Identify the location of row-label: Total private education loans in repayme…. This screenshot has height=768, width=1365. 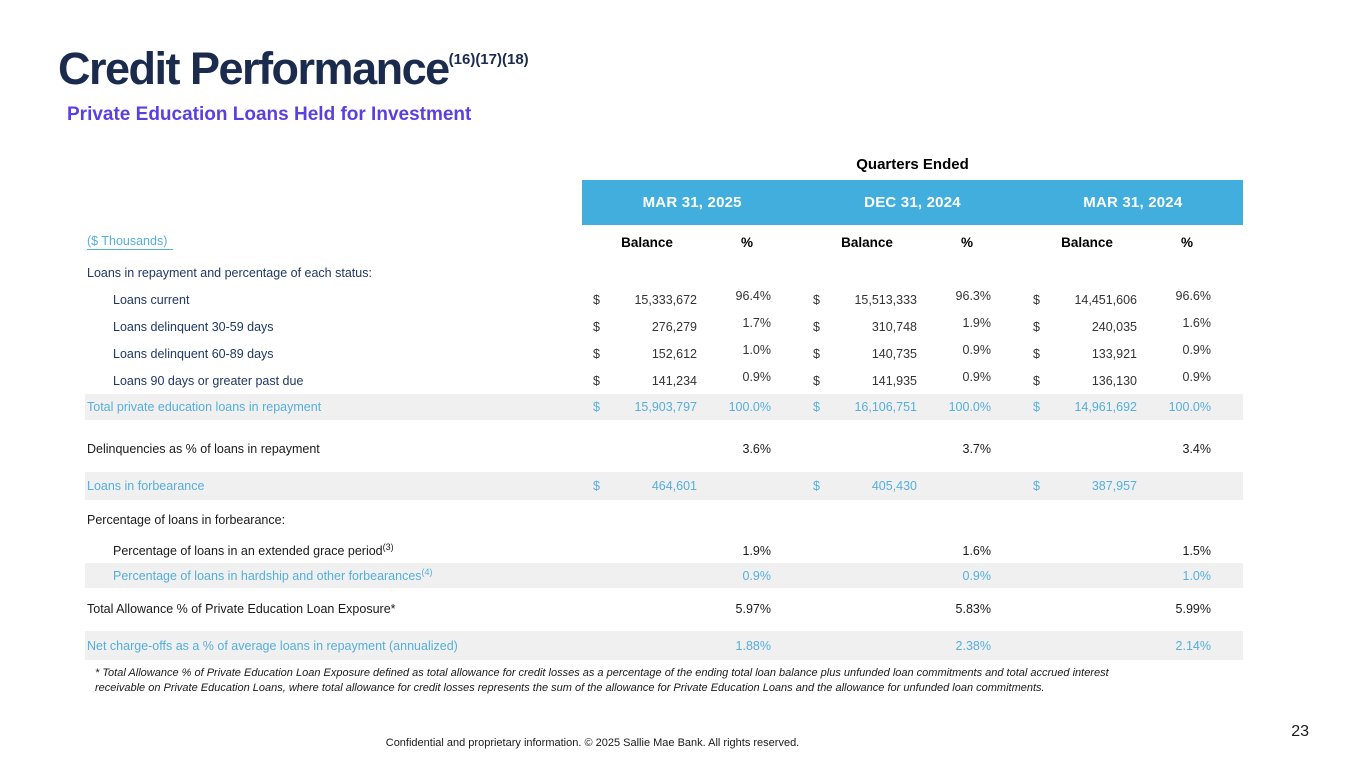
(204, 407).